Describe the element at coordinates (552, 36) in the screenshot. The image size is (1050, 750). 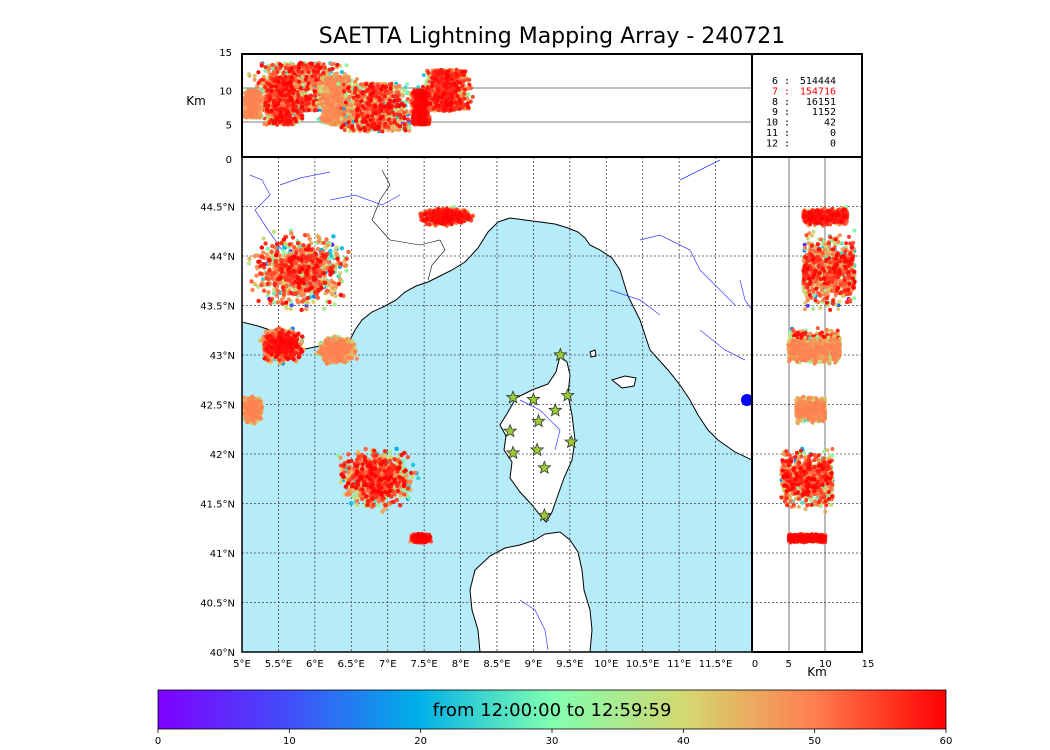
I see `chart-title: SAETTA Lightning Mapping Array - 240721` at that location.